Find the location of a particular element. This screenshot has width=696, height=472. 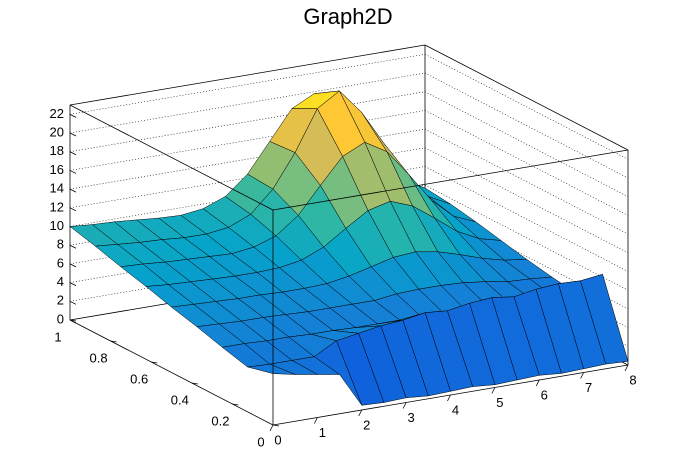

x-tick-label: 0 is located at coordinates (277, 439).